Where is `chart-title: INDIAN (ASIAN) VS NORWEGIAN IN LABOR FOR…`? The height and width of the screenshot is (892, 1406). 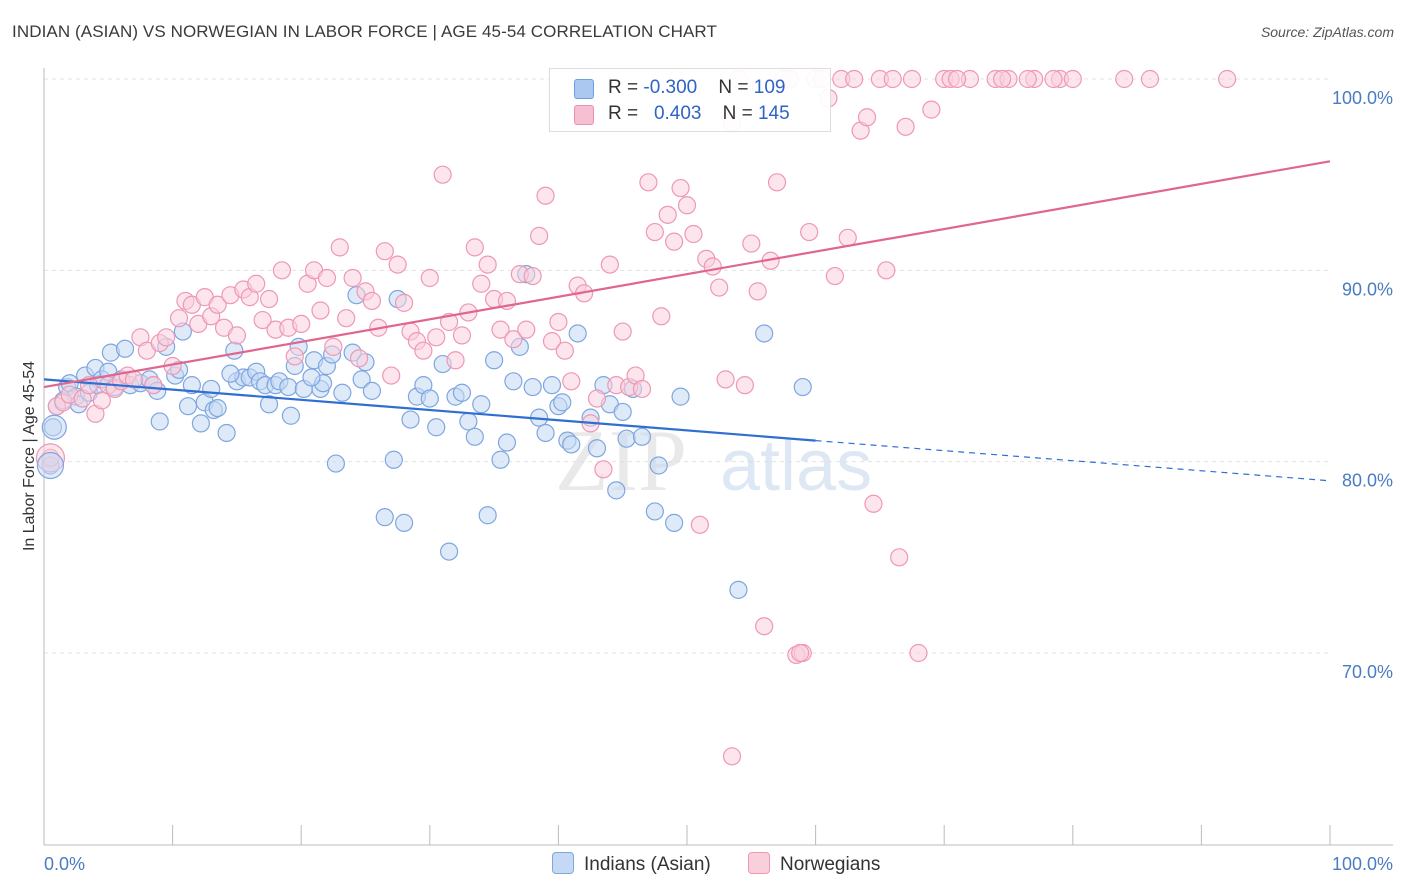 chart-title: INDIAN (ASIAN) VS NORWEGIAN IN LABOR FOR… is located at coordinates (364, 31).